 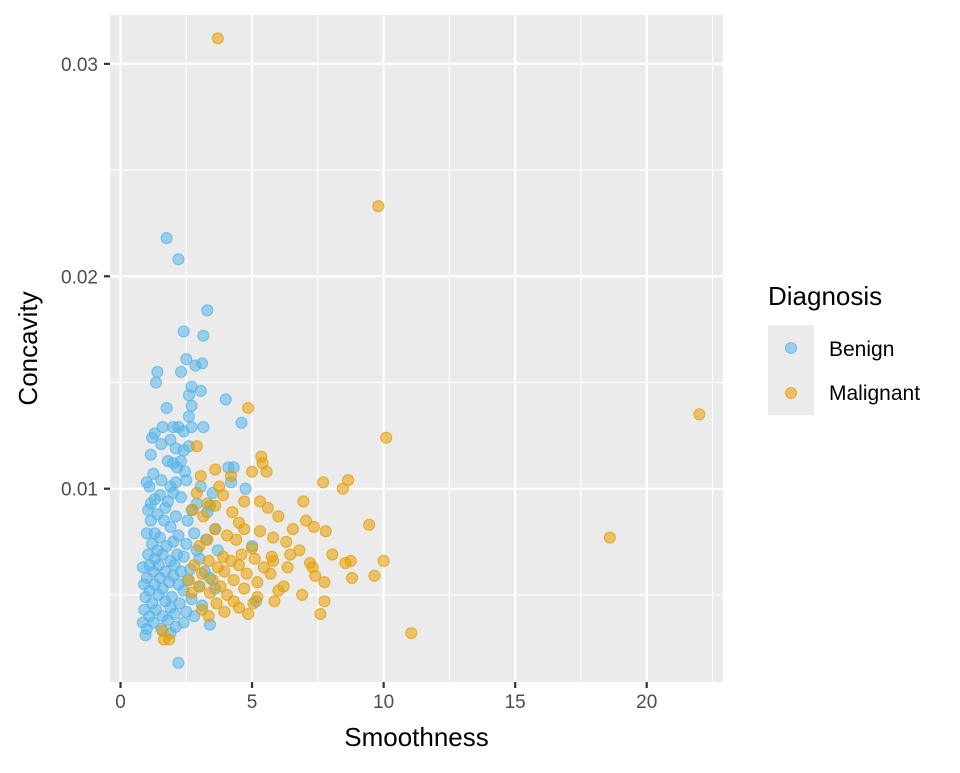 What do you see at coordinates (79, 65) in the screenshot?
I see `y-tick-label: 0.03` at bounding box center [79, 65].